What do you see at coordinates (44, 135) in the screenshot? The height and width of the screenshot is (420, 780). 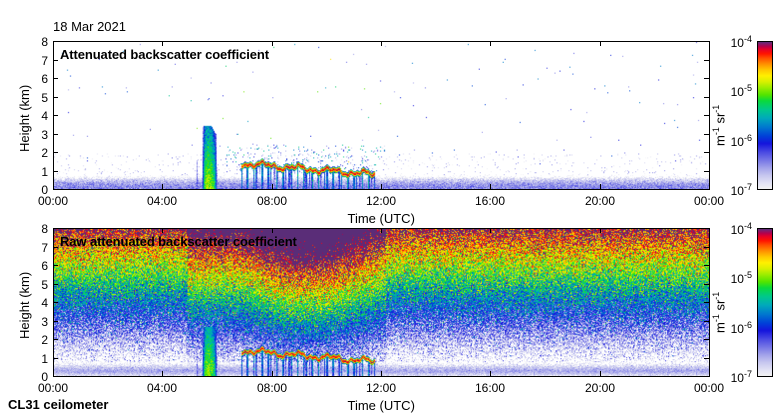 I see `yticklabel-top-3: 3` at bounding box center [44, 135].